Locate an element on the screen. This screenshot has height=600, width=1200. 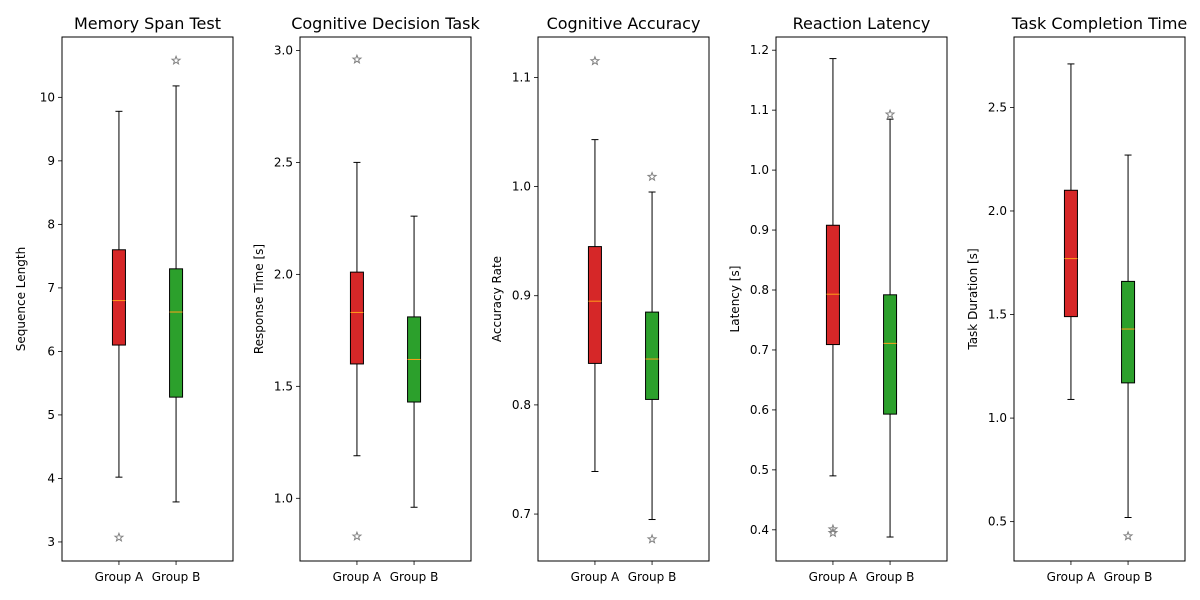
y-tick-label: 3 is located at coordinates (51, 542).